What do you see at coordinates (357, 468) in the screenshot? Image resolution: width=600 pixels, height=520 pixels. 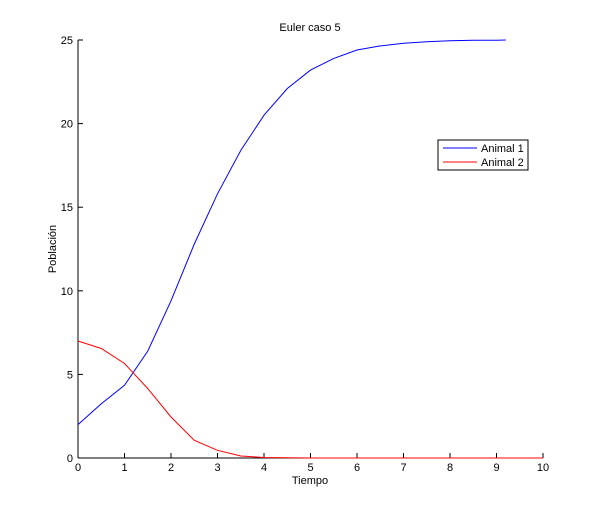 I see `x-tick-label: 6` at bounding box center [357, 468].